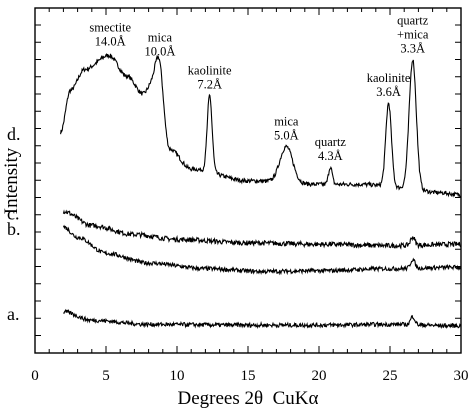 Image resolution: width=474 pixels, height=412 pixels. I want to click on peak-label: 5.0Å, so click(286, 136).